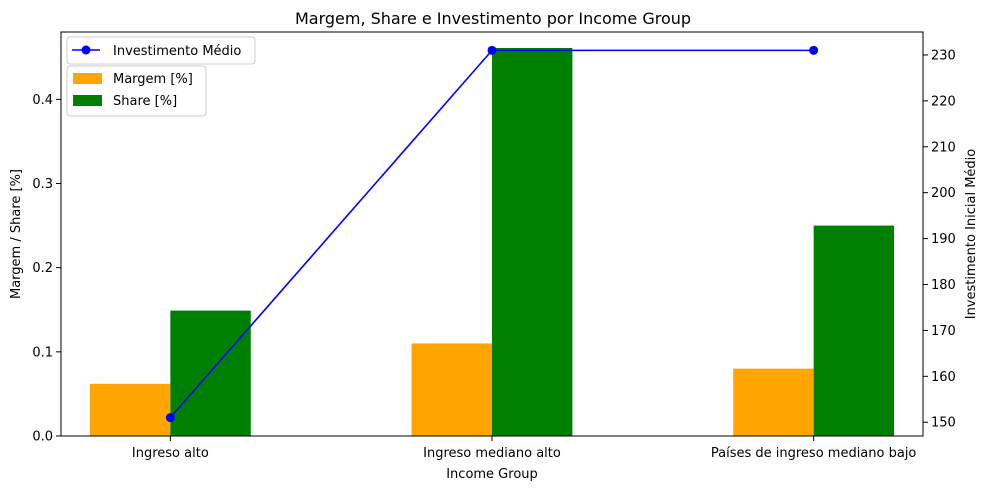 The width and height of the screenshot is (989, 490). What do you see at coordinates (943, 377) in the screenshot?
I see `y2-tick-label-1: 160` at bounding box center [943, 377].